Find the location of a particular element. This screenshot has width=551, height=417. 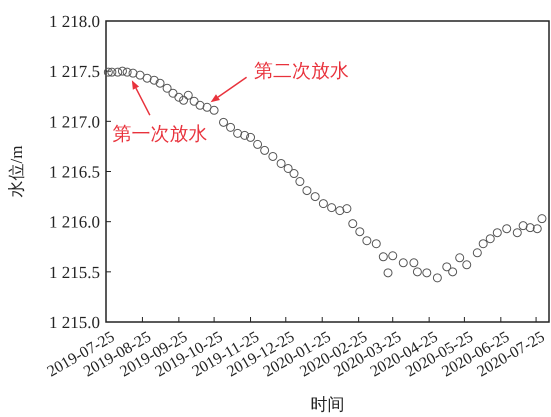

annotation: 第二次放水 is located at coordinates (302, 71).